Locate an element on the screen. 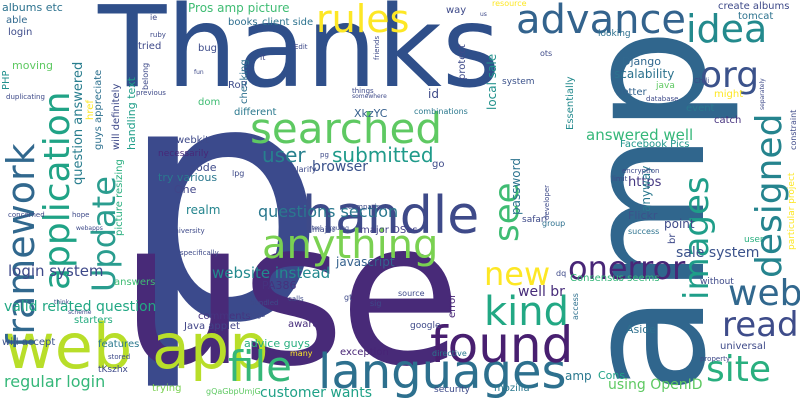 The image size is (800, 400). word-rules: rules is located at coordinates (362, 19).